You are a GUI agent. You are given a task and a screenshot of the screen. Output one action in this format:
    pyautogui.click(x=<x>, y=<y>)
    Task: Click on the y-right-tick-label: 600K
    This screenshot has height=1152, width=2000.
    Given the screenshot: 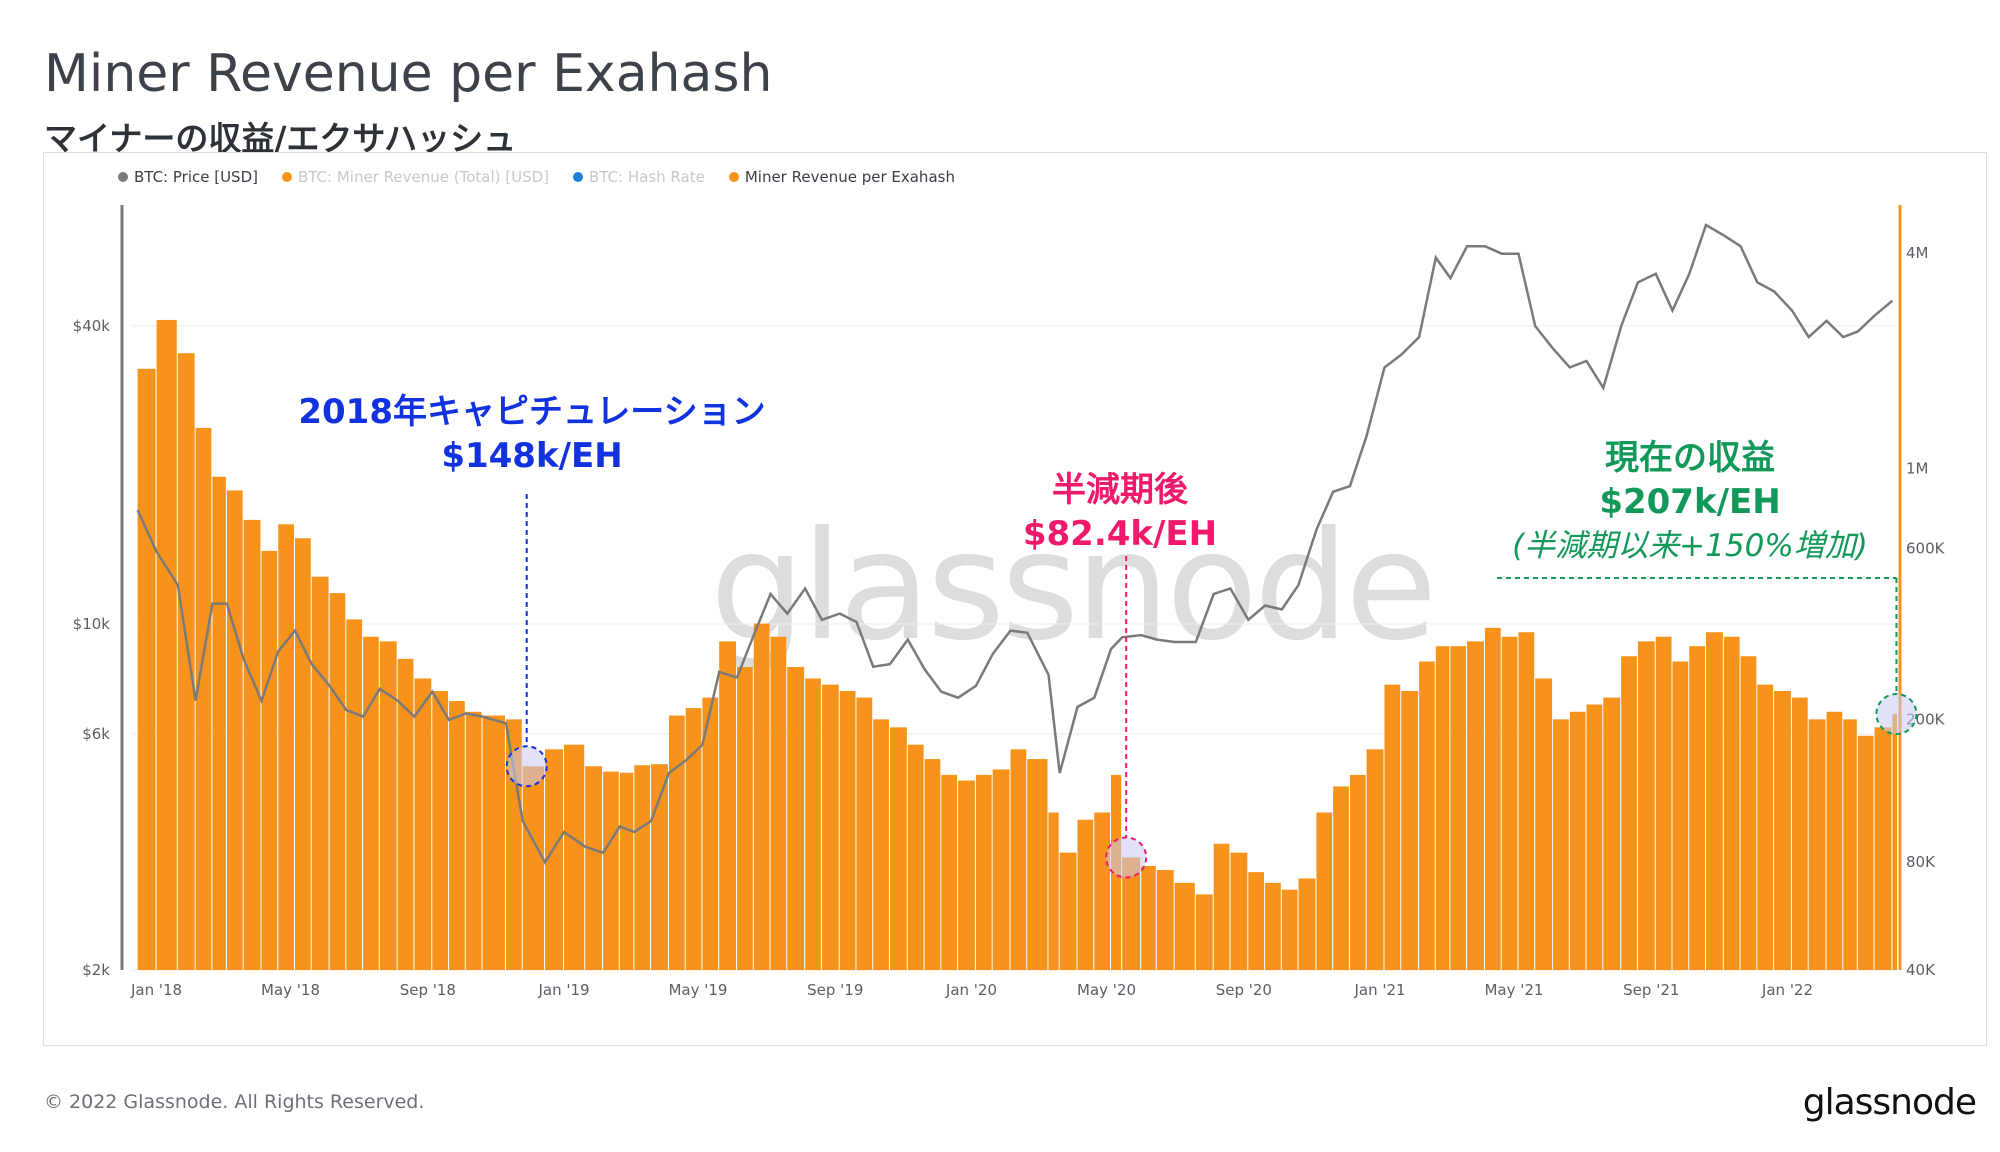 What is the action you would take?
    pyautogui.click(x=1926, y=548)
    